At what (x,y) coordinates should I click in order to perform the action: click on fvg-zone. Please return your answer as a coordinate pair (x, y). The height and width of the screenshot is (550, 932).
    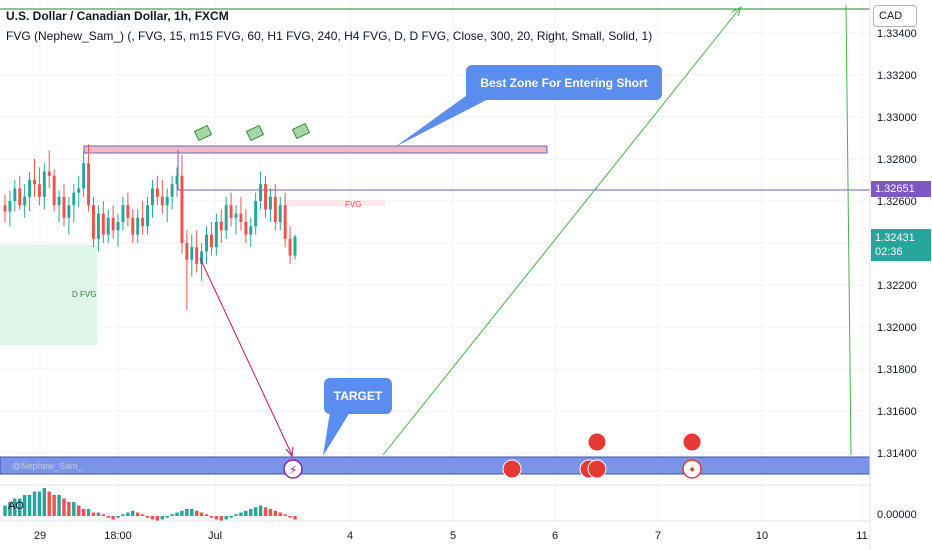
    Looking at the image, I should click on (335, 203).